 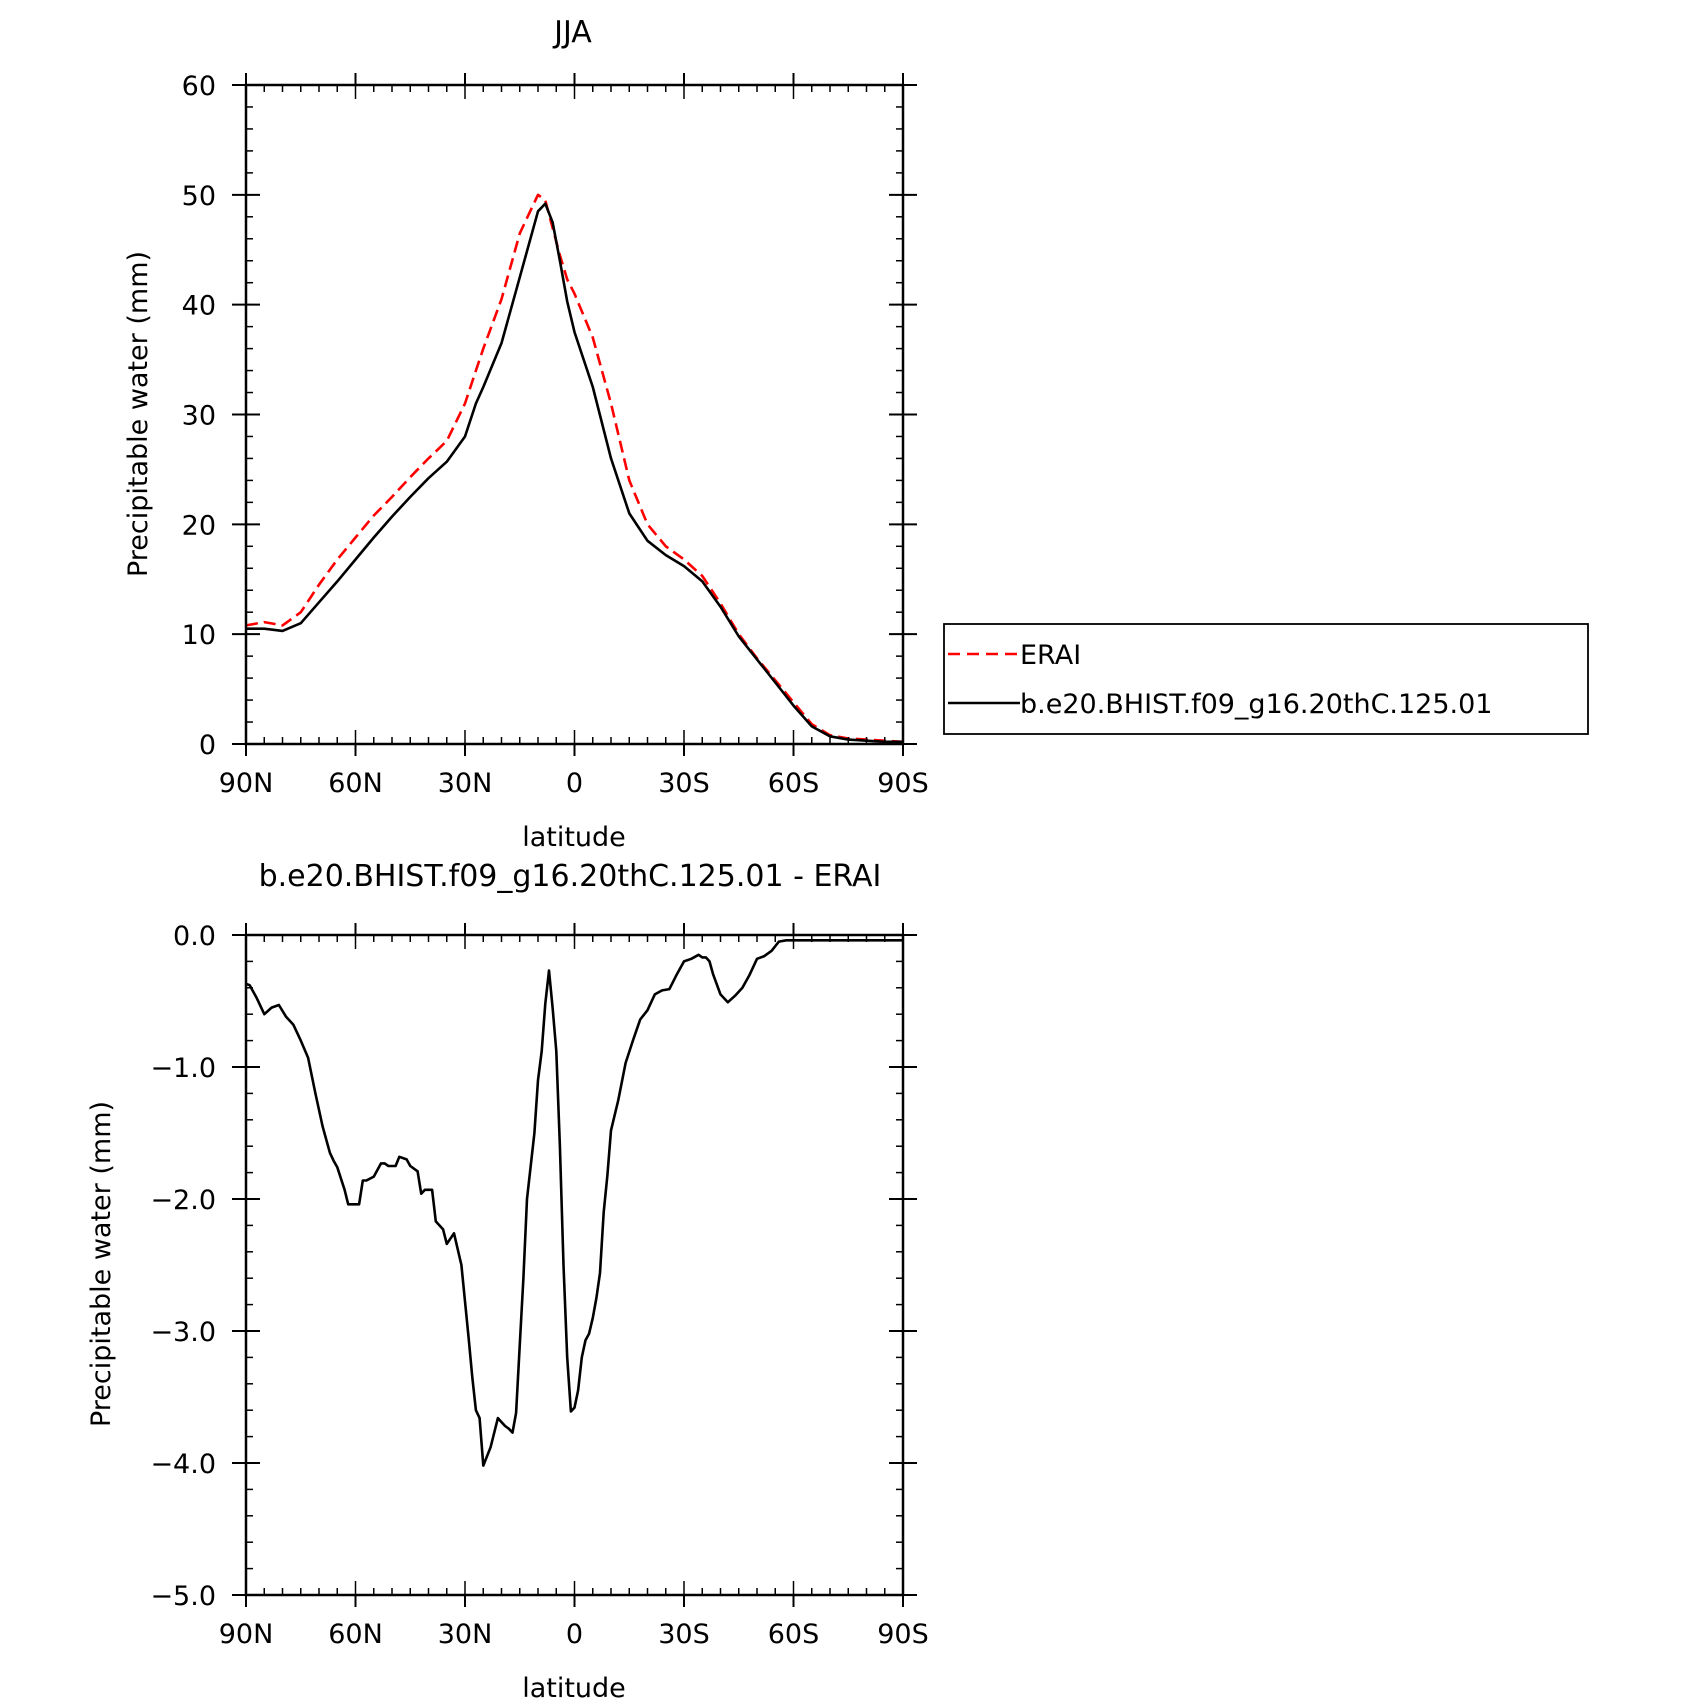 What do you see at coordinates (574, 1688) in the screenshot?
I see `bottom-x-axis-title: latitude` at bounding box center [574, 1688].